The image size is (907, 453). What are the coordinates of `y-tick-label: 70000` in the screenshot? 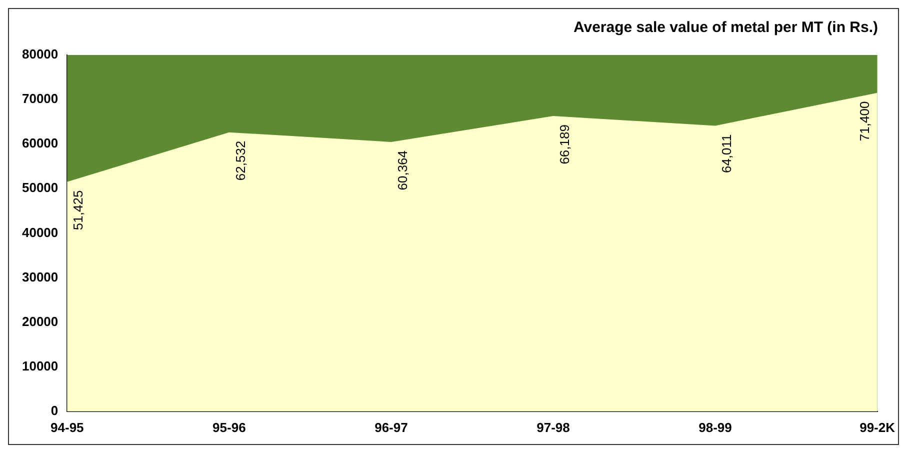 It's located at (40, 98).